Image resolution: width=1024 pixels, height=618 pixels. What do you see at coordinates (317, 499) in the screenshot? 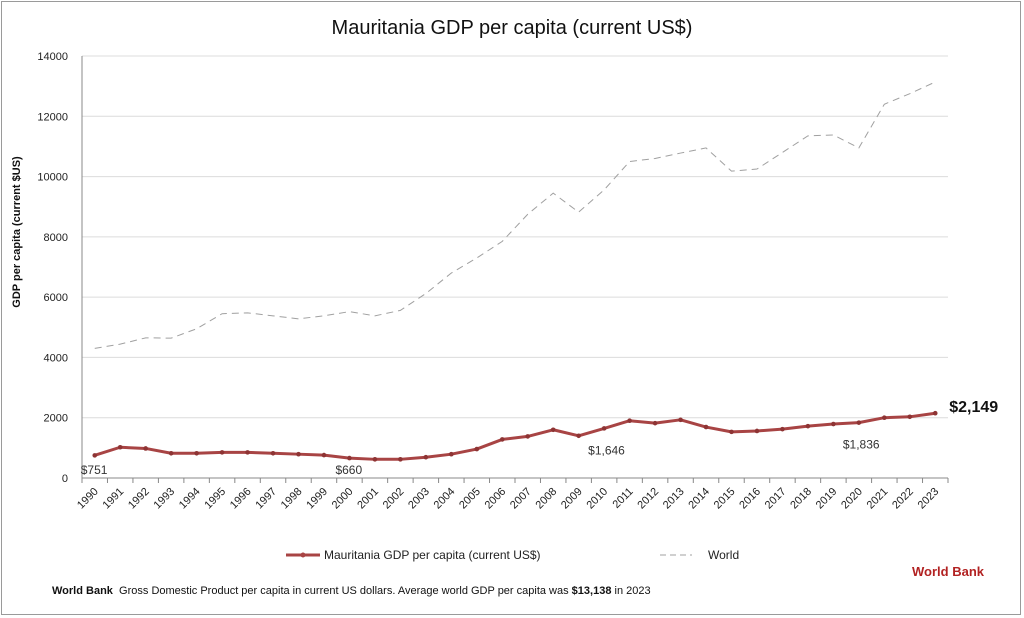
I see `x-tick-label: 1999` at bounding box center [317, 499].